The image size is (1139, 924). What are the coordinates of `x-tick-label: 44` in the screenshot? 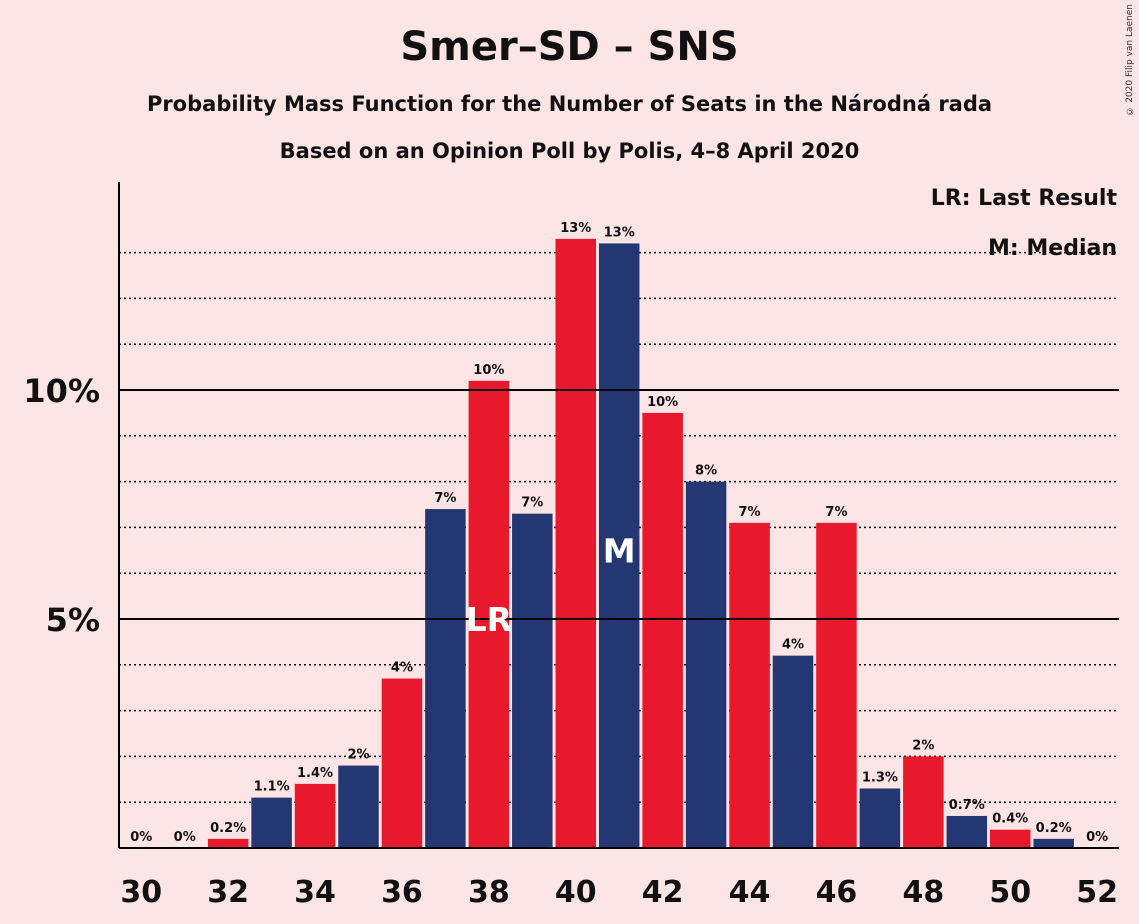 It's located at (750, 892).